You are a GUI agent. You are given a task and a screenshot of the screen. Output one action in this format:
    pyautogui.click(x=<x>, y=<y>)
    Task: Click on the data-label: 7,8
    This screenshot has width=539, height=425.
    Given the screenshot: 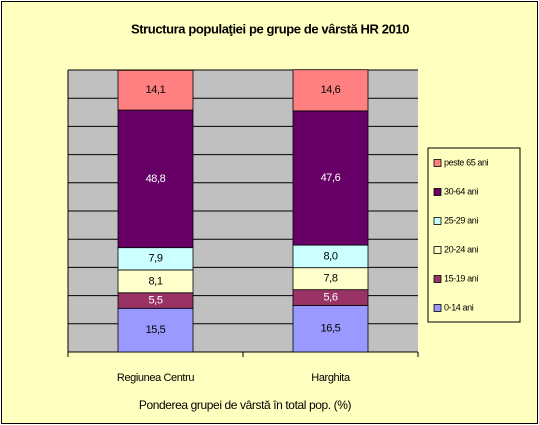 What is the action you would take?
    pyautogui.click(x=330, y=279)
    